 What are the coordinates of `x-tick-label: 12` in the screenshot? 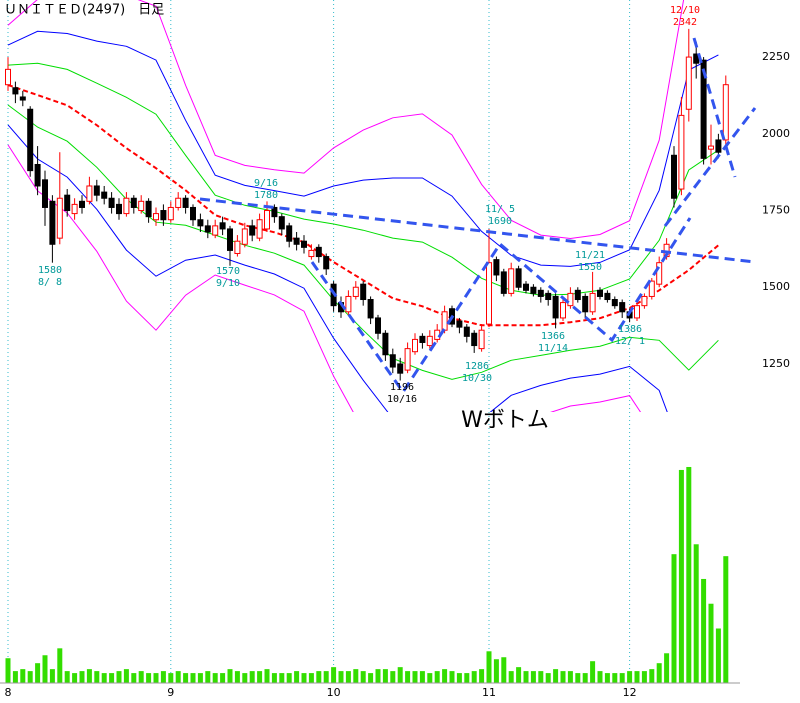 It's located at (630, 692).